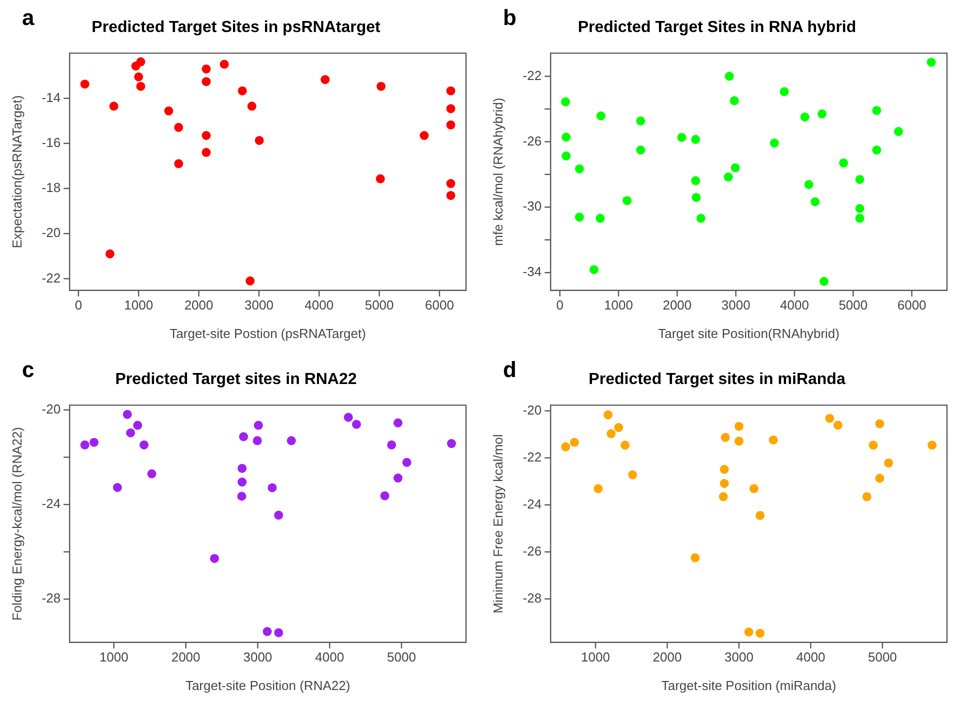  Describe the element at coordinates (748, 685) in the screenshot. I see `x-axis-title: Target-site Position (miRanda)` at that location.